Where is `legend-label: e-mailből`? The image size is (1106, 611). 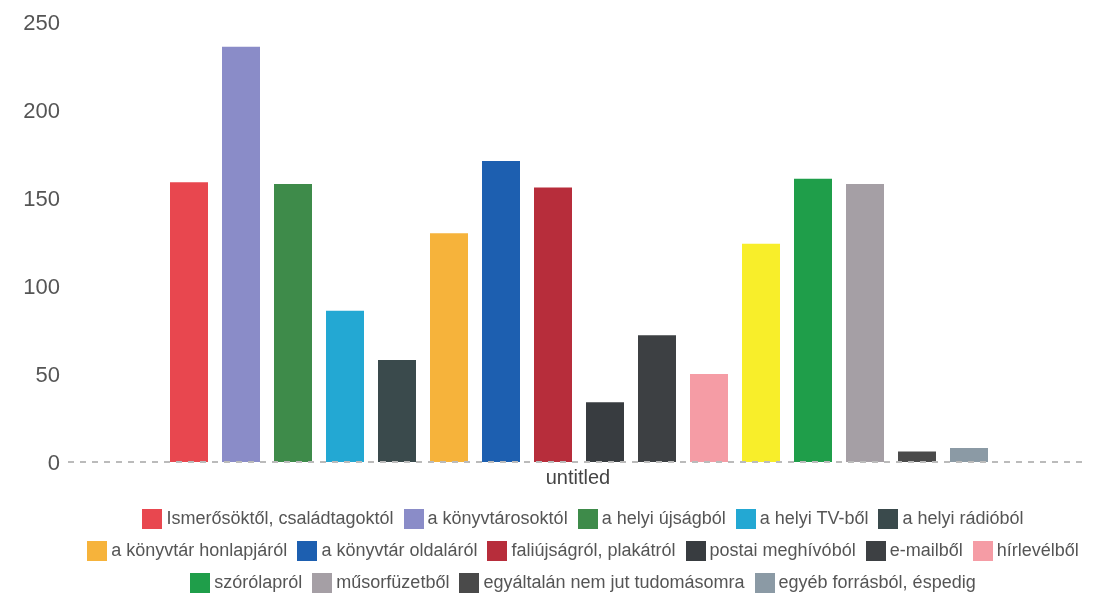
legend-label: e-mailből is located at coordinates (926, 550).